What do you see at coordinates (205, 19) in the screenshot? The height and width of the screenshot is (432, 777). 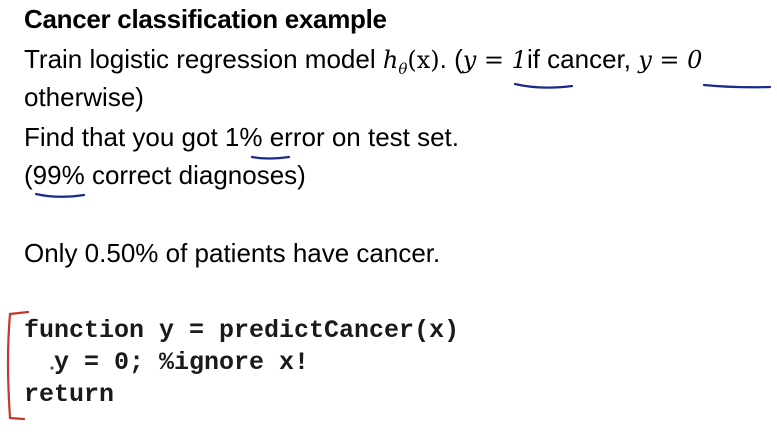 I see `slide-title: Cancer classification example` at bounding box center [205, 19].